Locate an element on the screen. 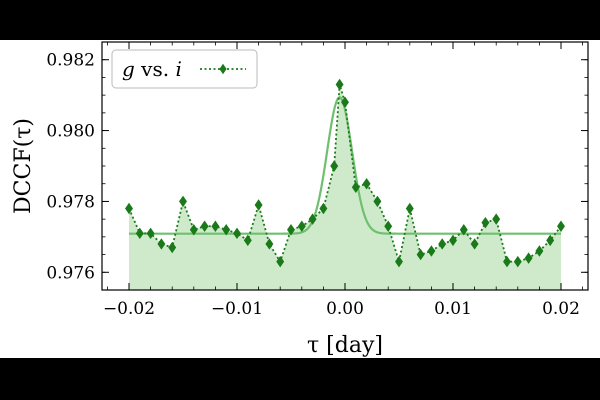 This screenshot has width=600, height=400. y-tick-label: 0.982 is located at coordinates (70, 61).